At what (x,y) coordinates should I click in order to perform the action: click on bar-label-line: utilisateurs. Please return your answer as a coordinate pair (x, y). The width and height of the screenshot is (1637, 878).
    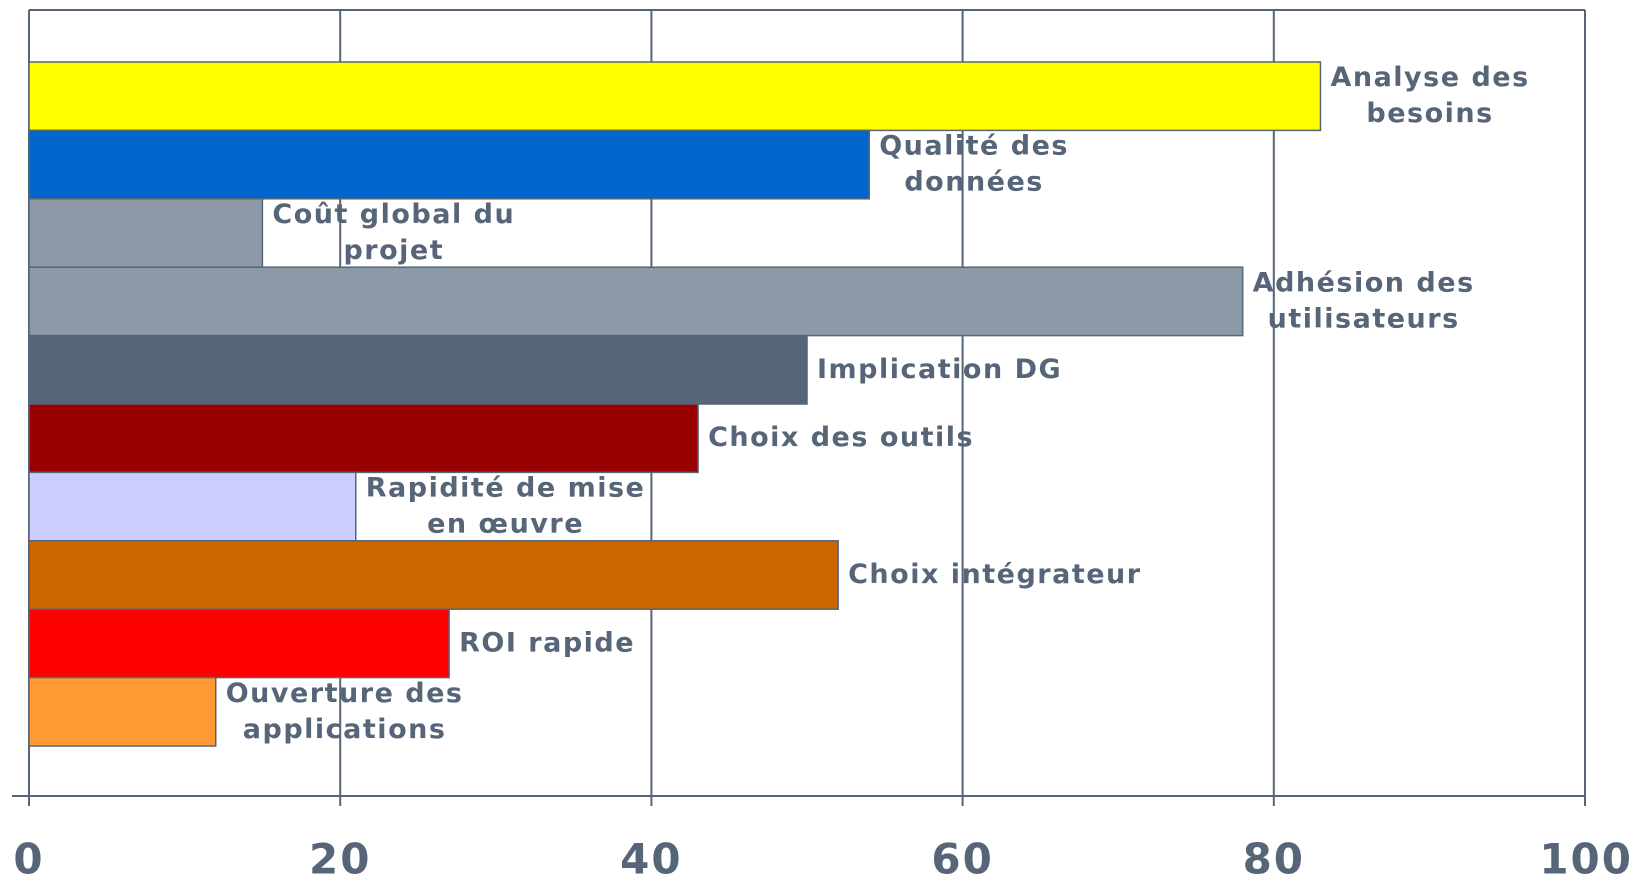
    Looking at the image, I should click on (1364, 318).